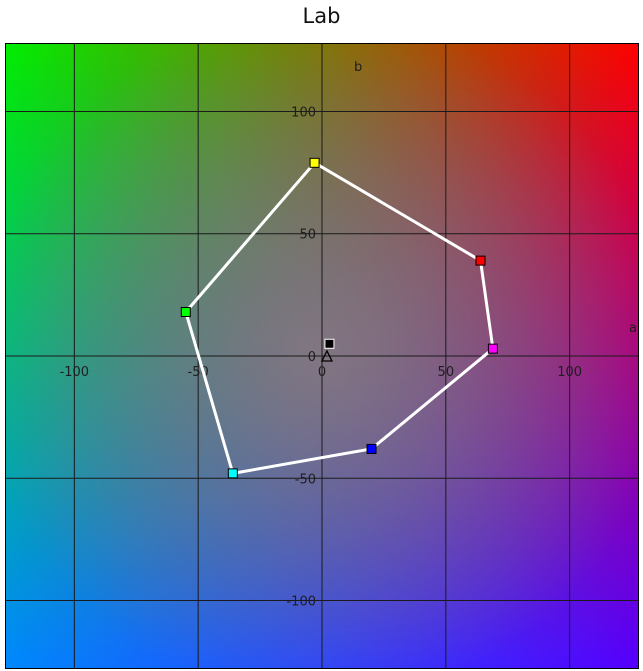 This screenshot has height=671, width=643. What do you see at coordinates (303, 112) in the screenshot?
I see `y-tick-label: 100` at bounding box center [303, 112].